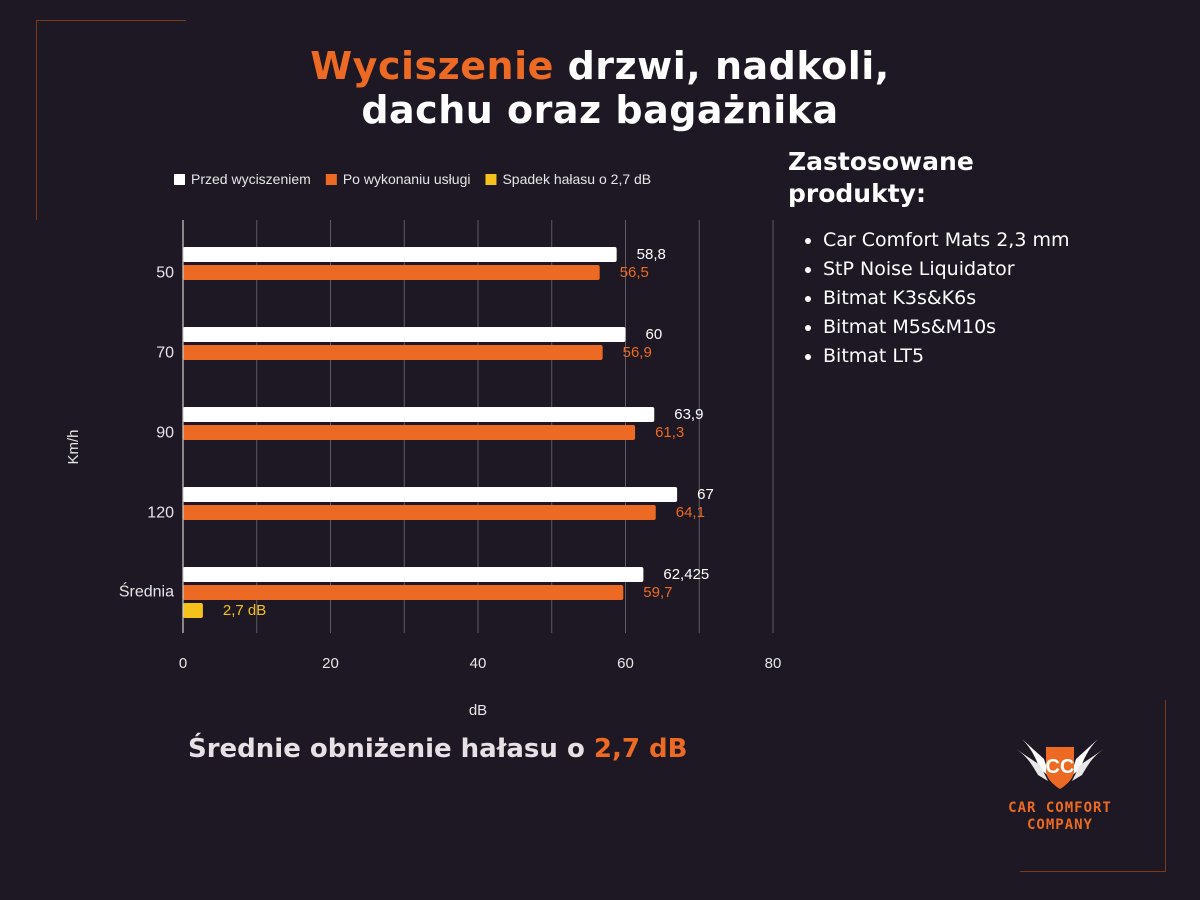 The height and width of the screenshot is (900, 1200). Describe the element at coordinates (183, 663) in the screenshot. I see `x-tick-label: 0` at that location.